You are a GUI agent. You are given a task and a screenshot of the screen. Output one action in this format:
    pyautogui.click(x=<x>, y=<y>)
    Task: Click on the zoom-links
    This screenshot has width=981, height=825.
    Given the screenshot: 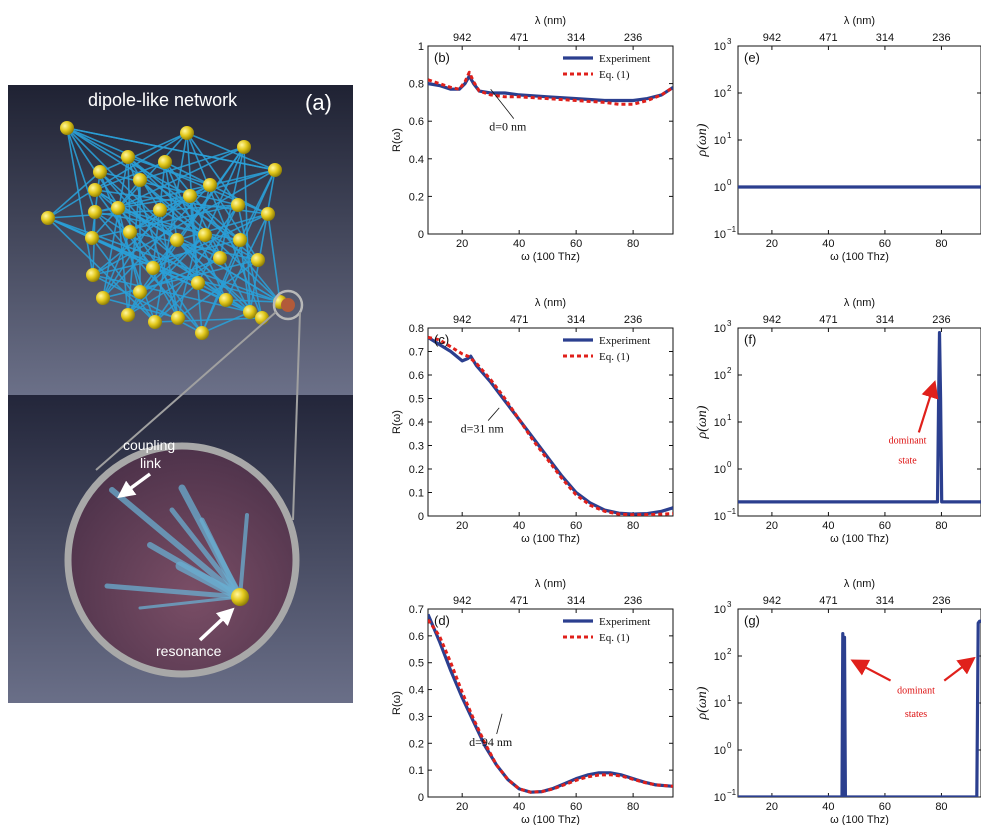 What is the action you would take?
    pyautogui.click(x=176, y=547)
    